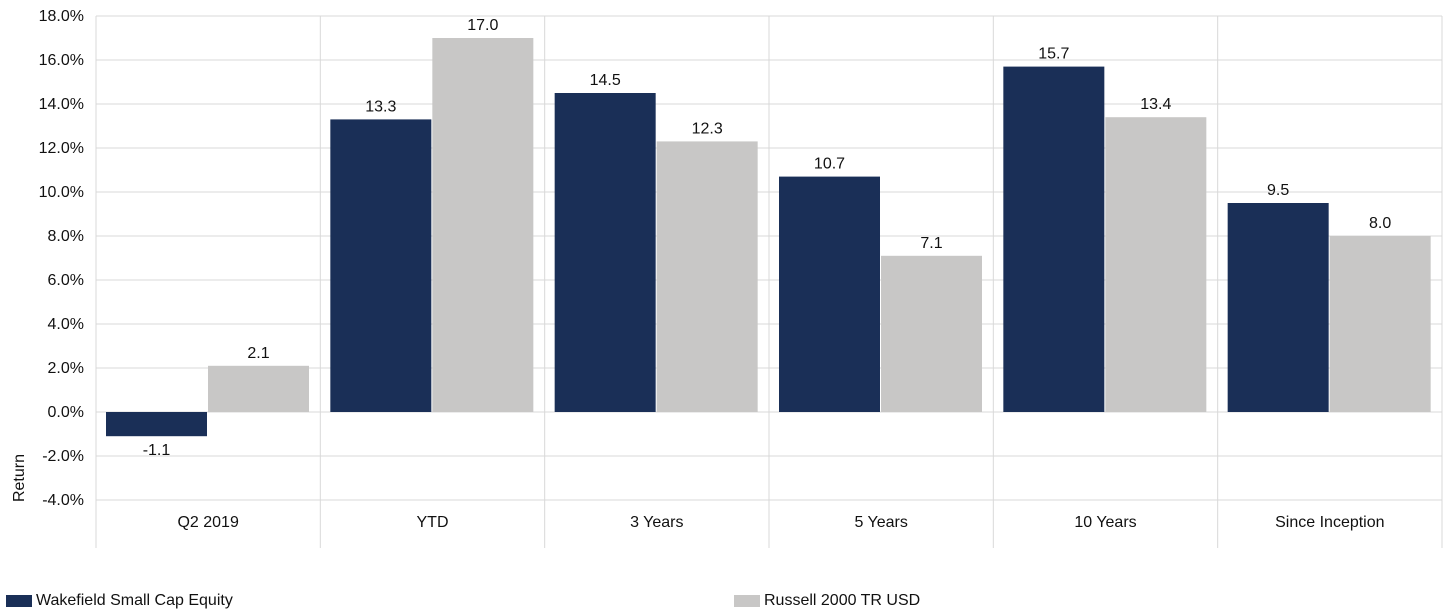 The width and height of the screenshot is (1448, 612). Describe the element at coordinates (19, 478) in the screenshot. I see `y-axis-title: Return` at that location.